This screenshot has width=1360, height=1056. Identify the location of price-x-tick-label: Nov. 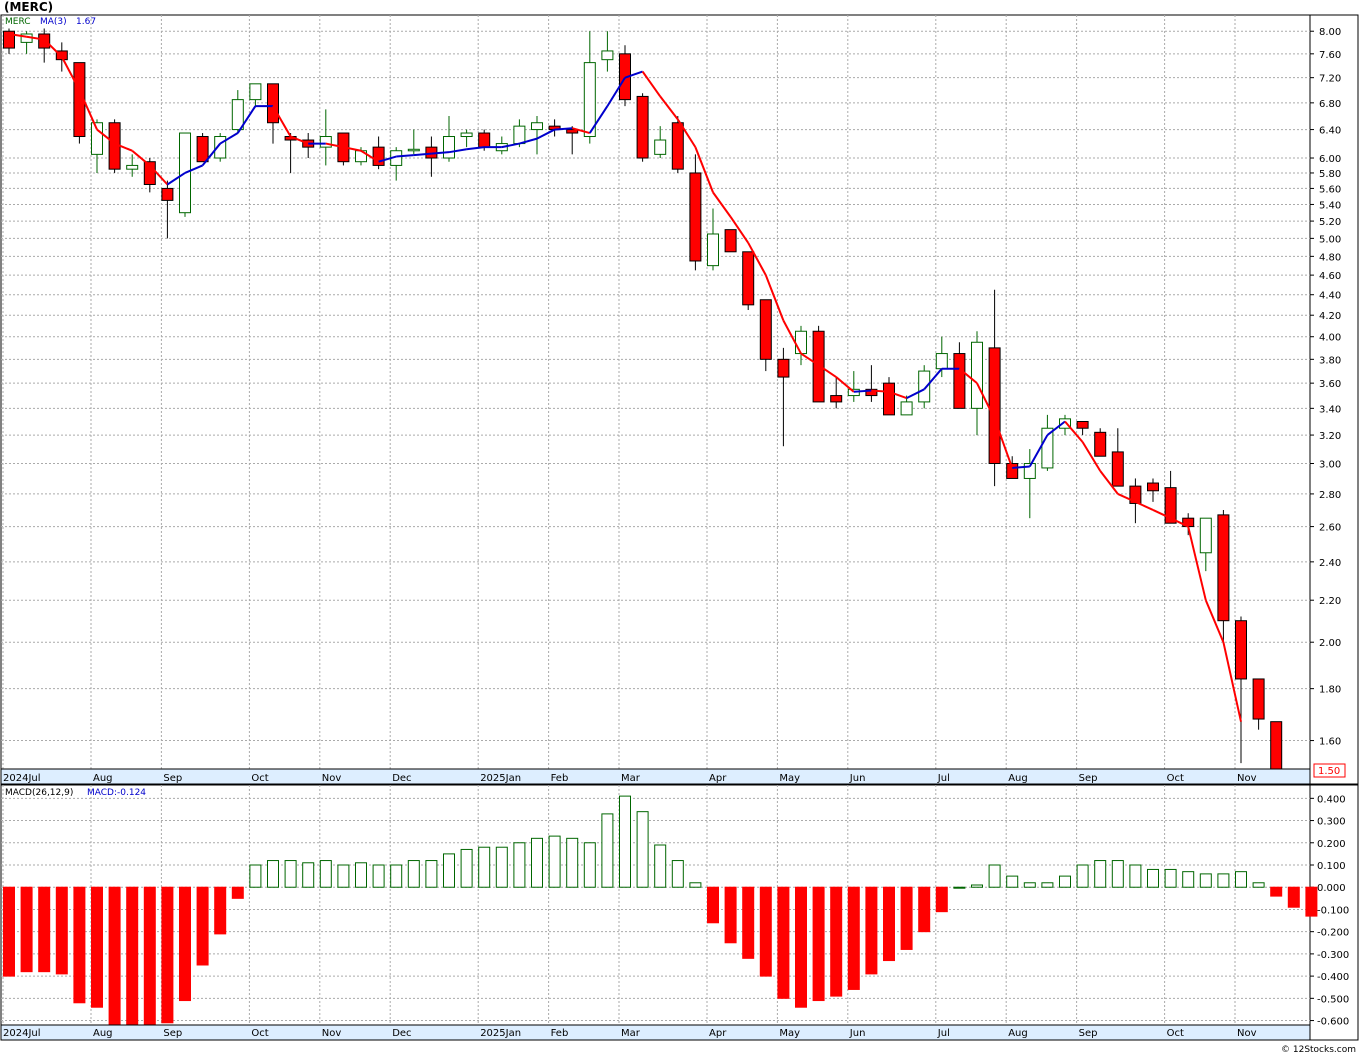
(332, 778).